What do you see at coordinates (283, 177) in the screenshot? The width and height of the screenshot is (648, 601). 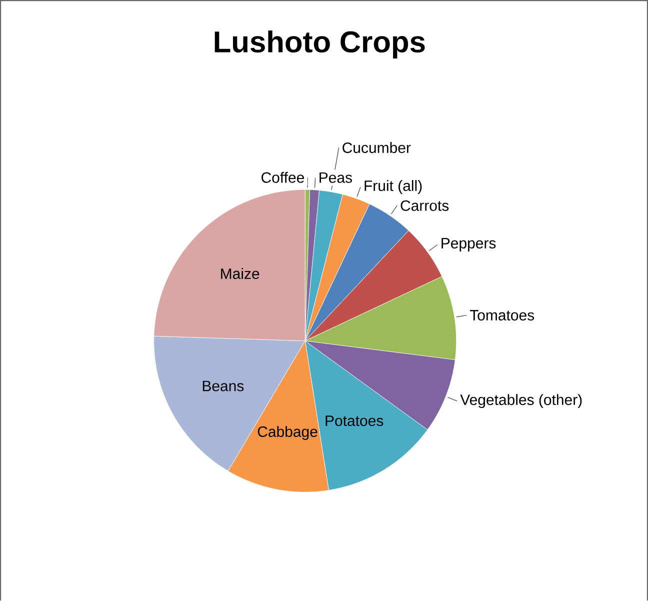 I see `slice-label: Coffee` at bounding box center [283, 177].